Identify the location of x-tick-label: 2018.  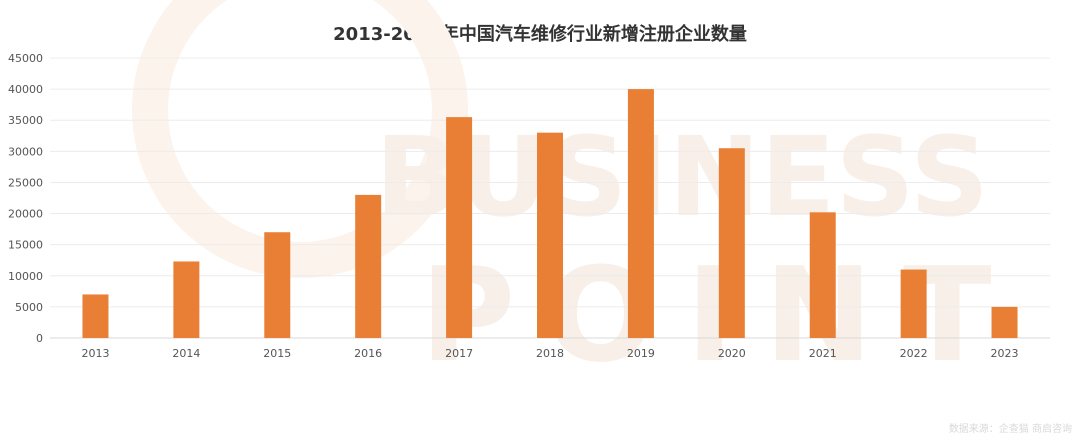
(550, 353).